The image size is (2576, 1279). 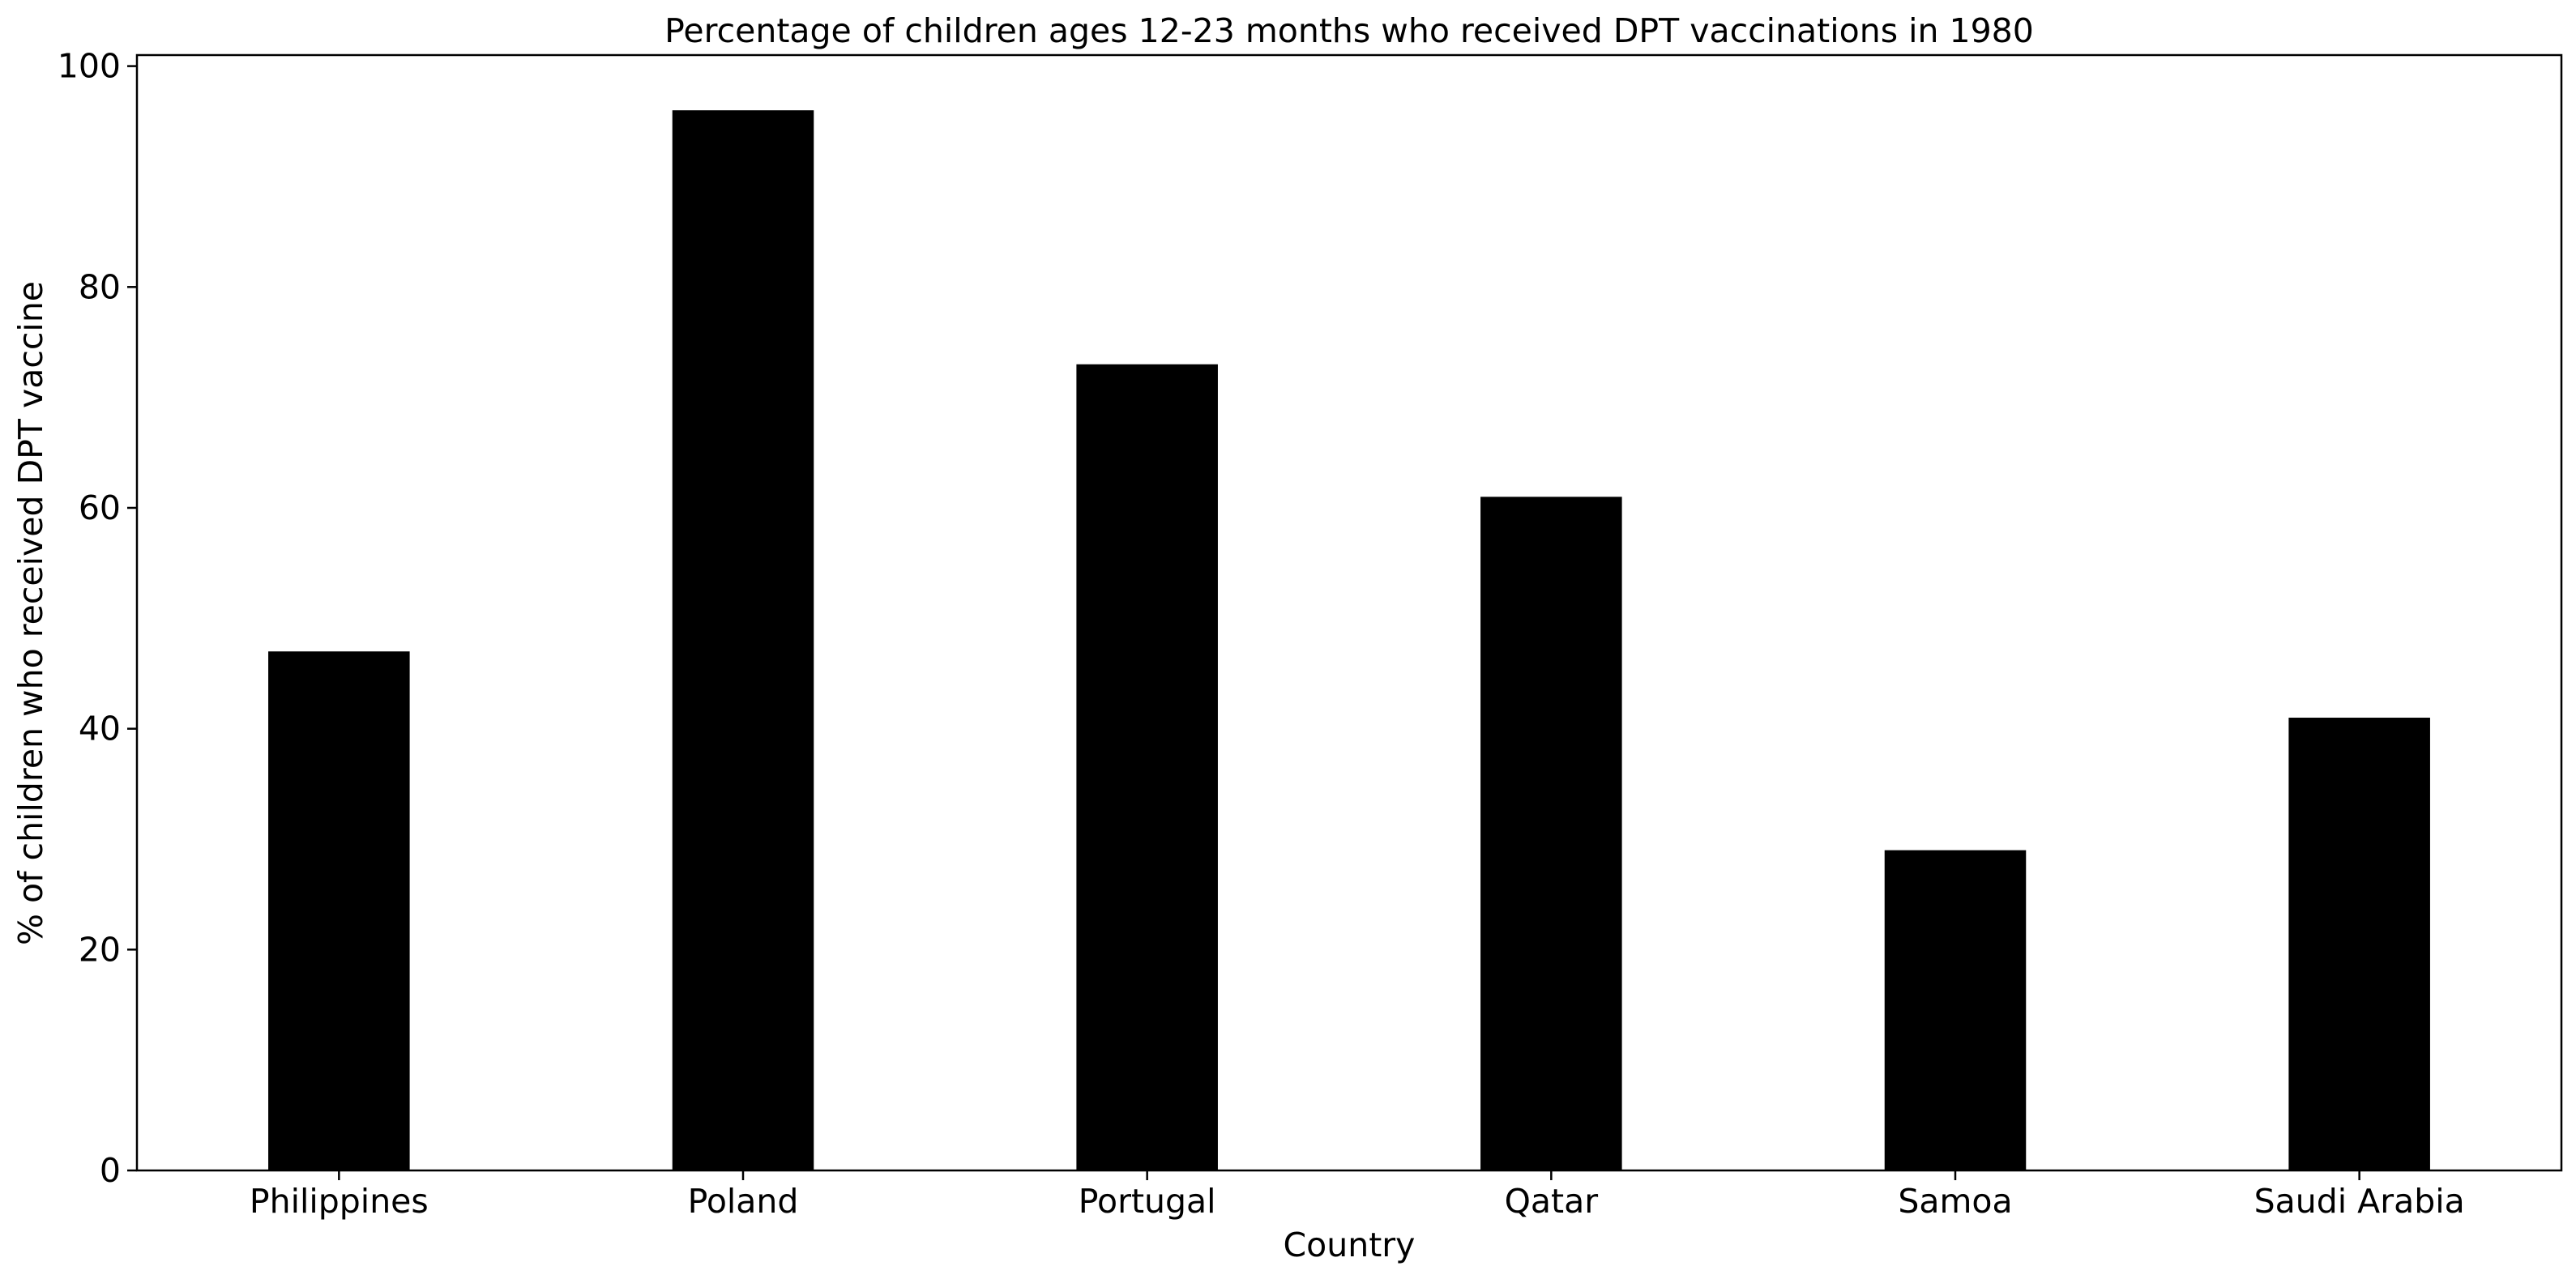 What do you see at coordinates (2359, 1201) in the screenshot?
I see `x-tick-label: Saudi Arabia` at bounding box center [2359, 1201].